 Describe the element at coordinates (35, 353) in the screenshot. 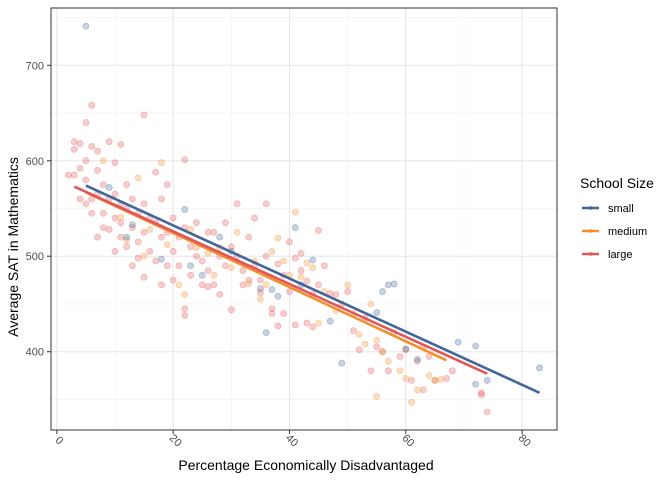

I see `y-tick-label: 400` at that location.